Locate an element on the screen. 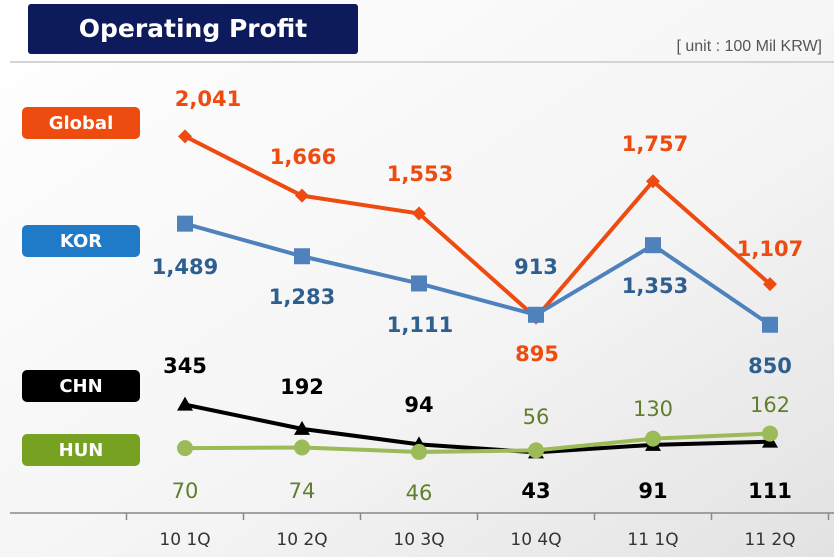 This screenshot has width=834, height=557. value-label: 345 is located at coordinates (185, 366).